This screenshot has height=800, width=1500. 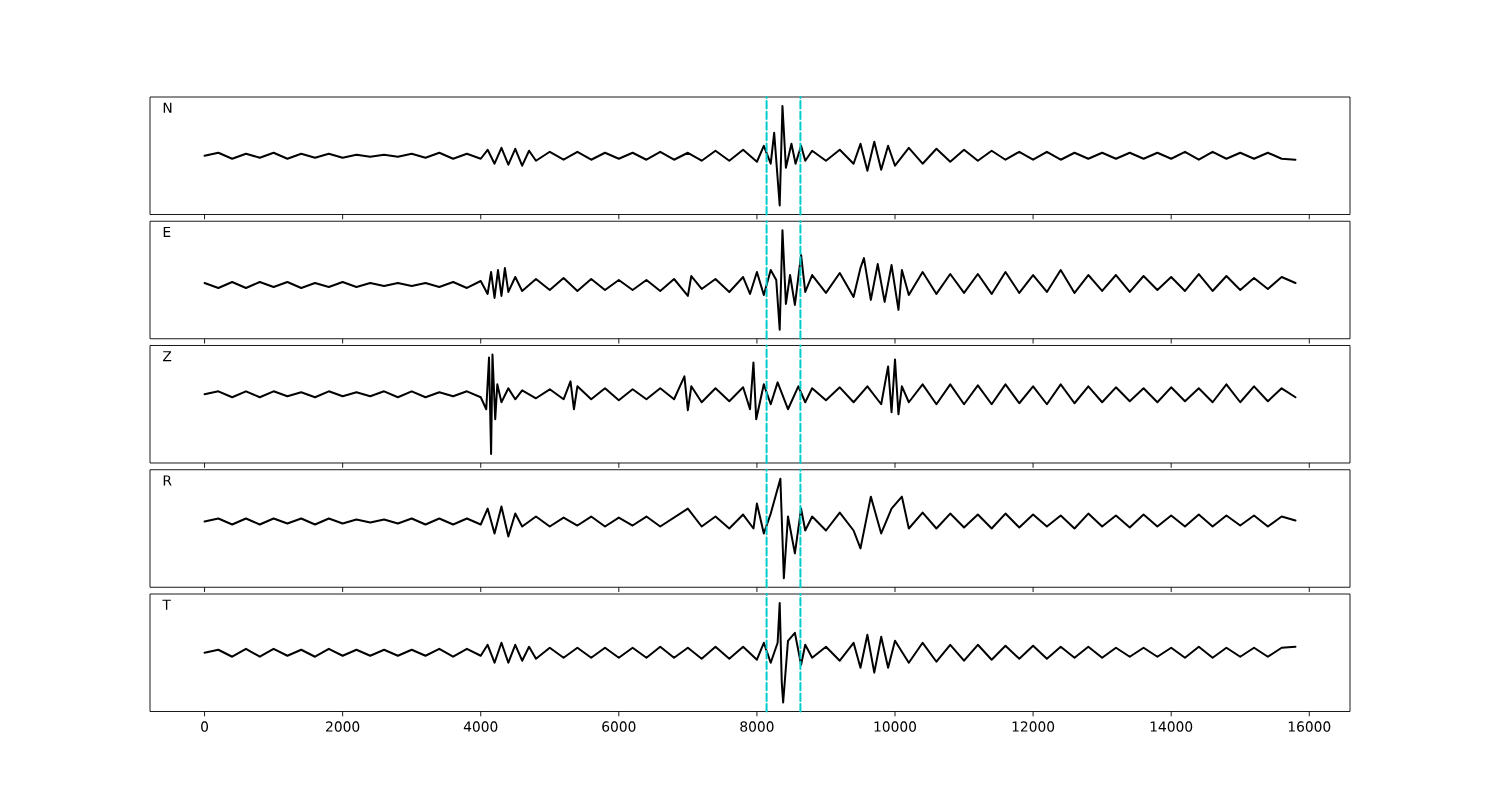 What do you see at coordinates (167, 107) in the screenshot?
I see `chart-title: N` at bounding box center [167, 107].